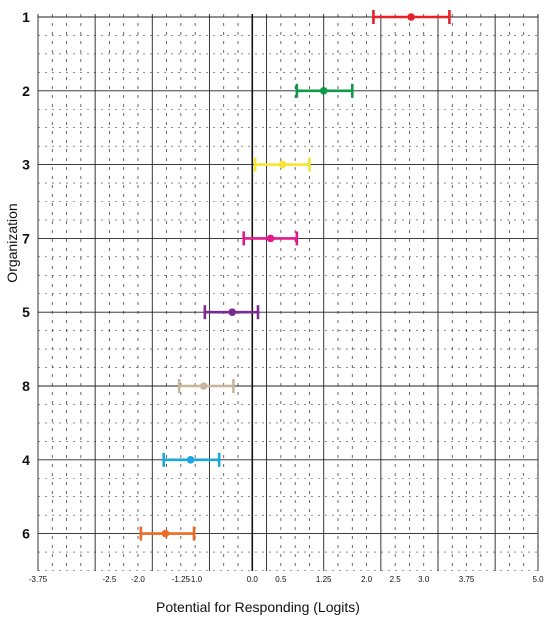 The image size is (550, 621). What do you see at coordinates (367, 579) in the screenshot?
I see `x-tick-label: 2.0` at bounding box center [367, 579].